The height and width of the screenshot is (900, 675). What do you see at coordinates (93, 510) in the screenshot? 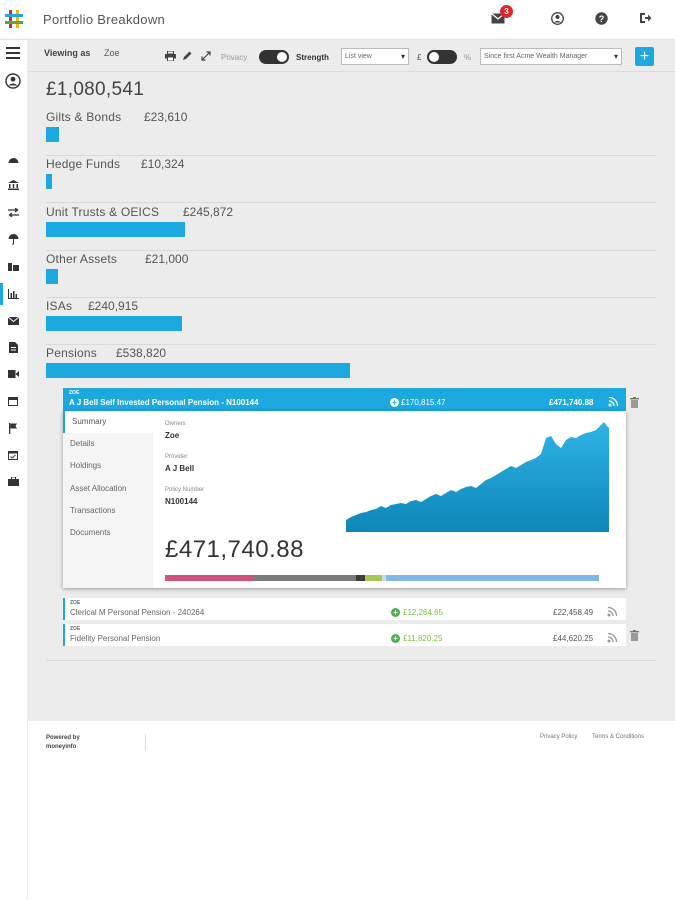
I see `tab-transactions: Transactions` at bounding box center [93, 510].